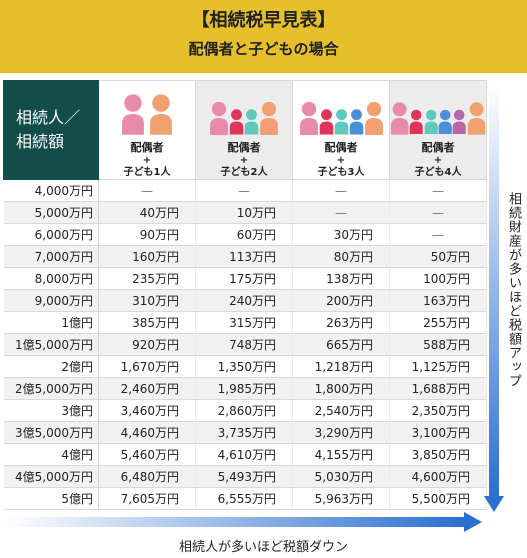  I want to click on table-row: 4,000万円 — — — —, so click(245, 190).